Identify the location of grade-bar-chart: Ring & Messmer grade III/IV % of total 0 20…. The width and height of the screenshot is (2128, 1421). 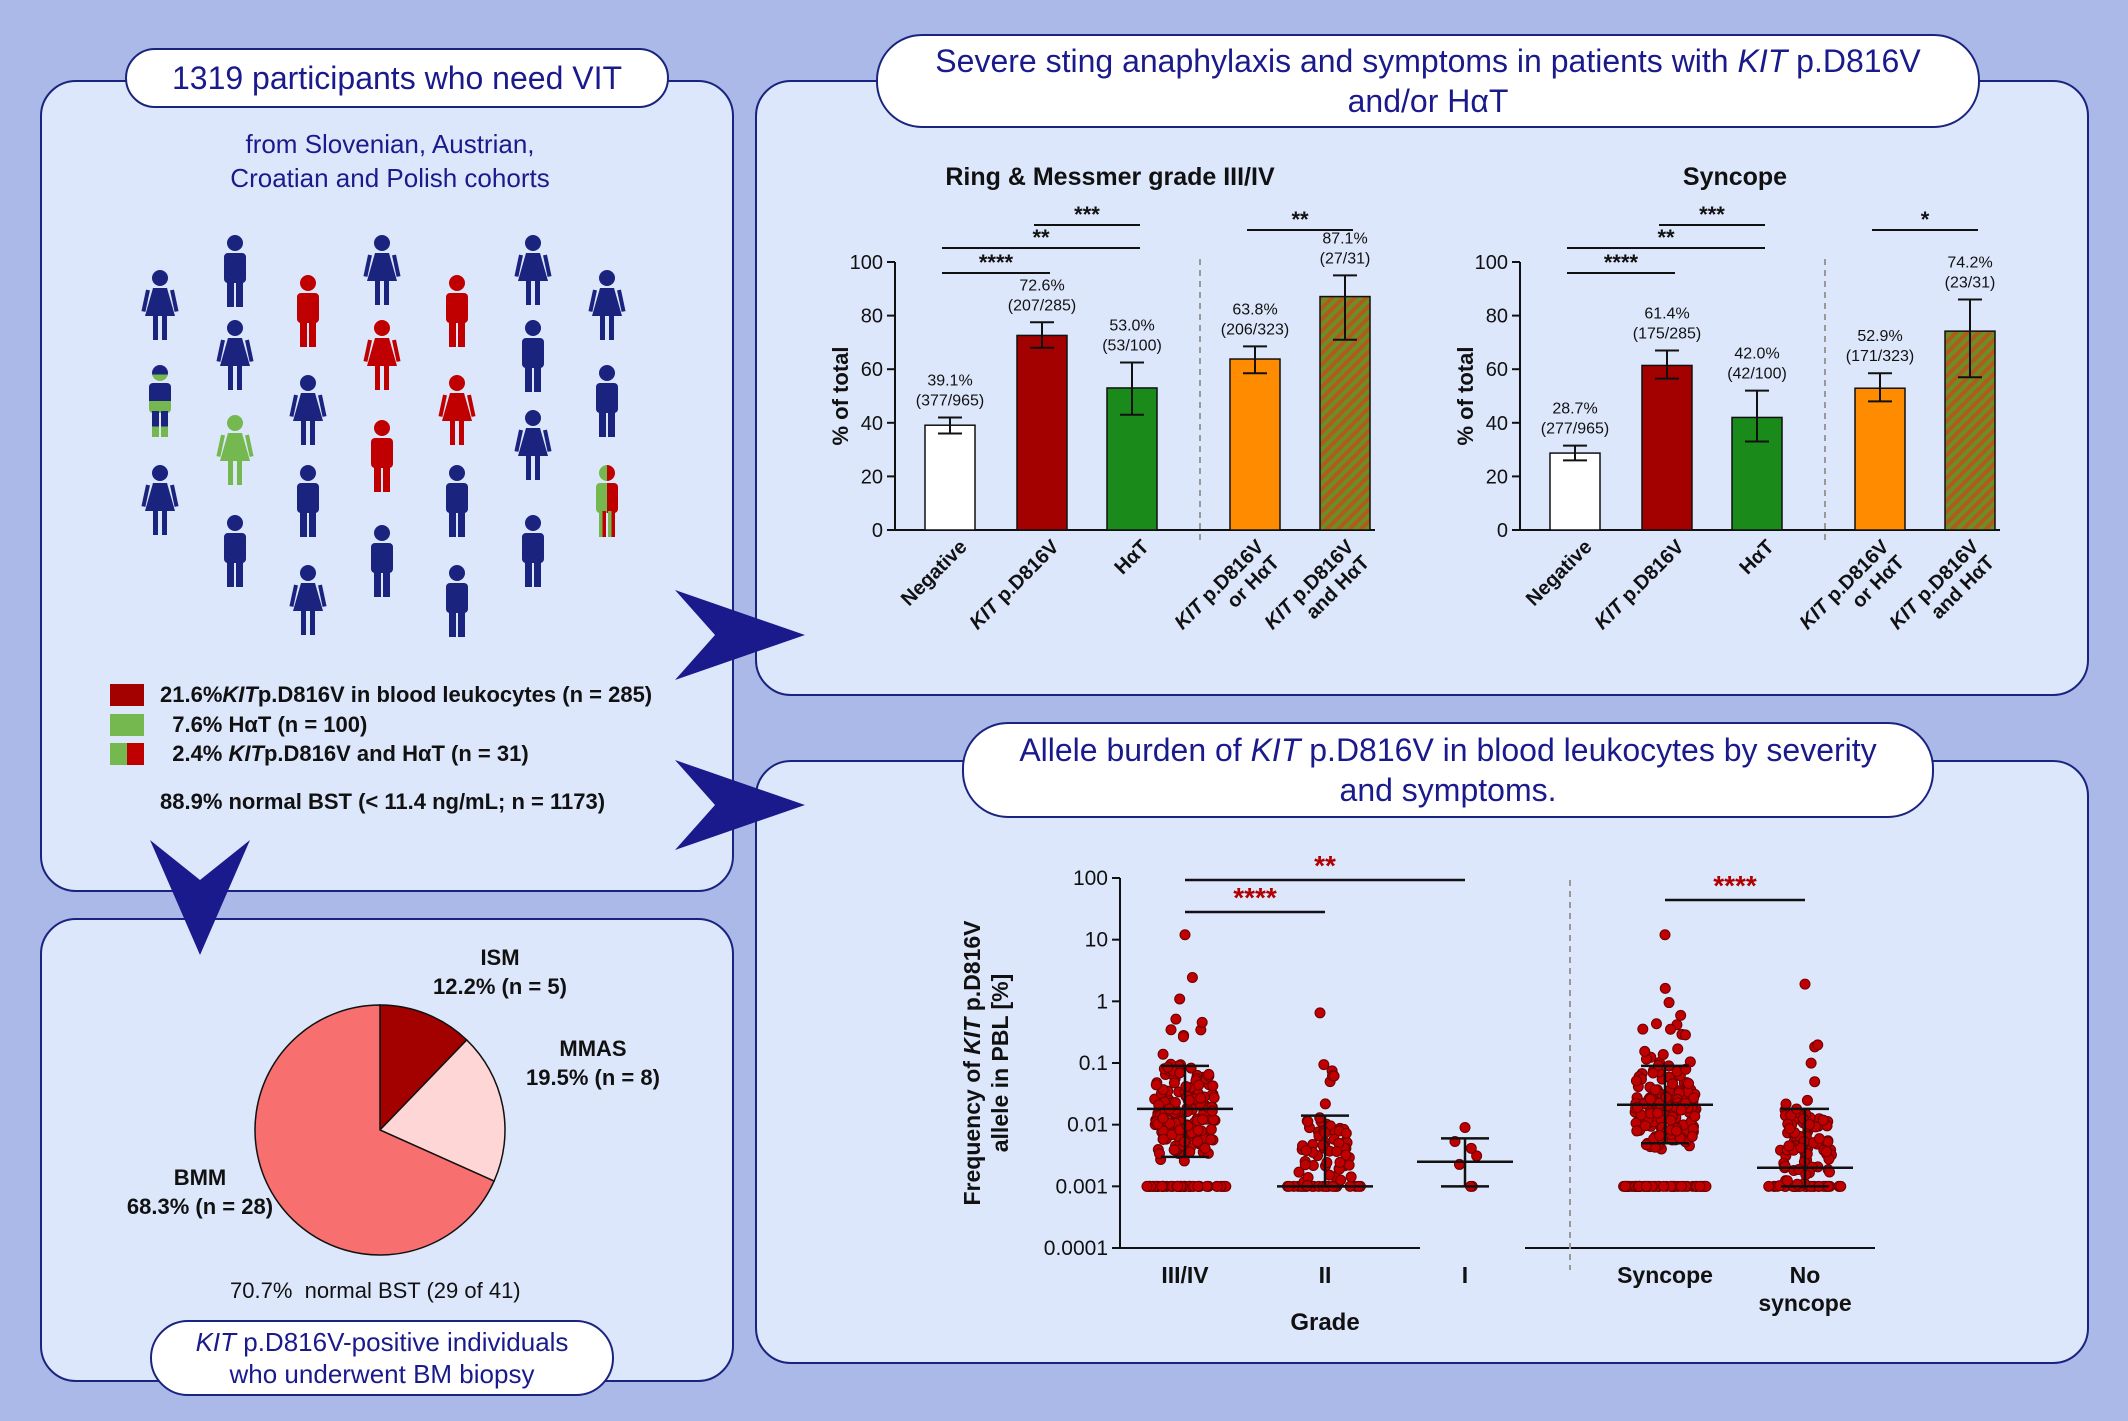
(1101, 399).